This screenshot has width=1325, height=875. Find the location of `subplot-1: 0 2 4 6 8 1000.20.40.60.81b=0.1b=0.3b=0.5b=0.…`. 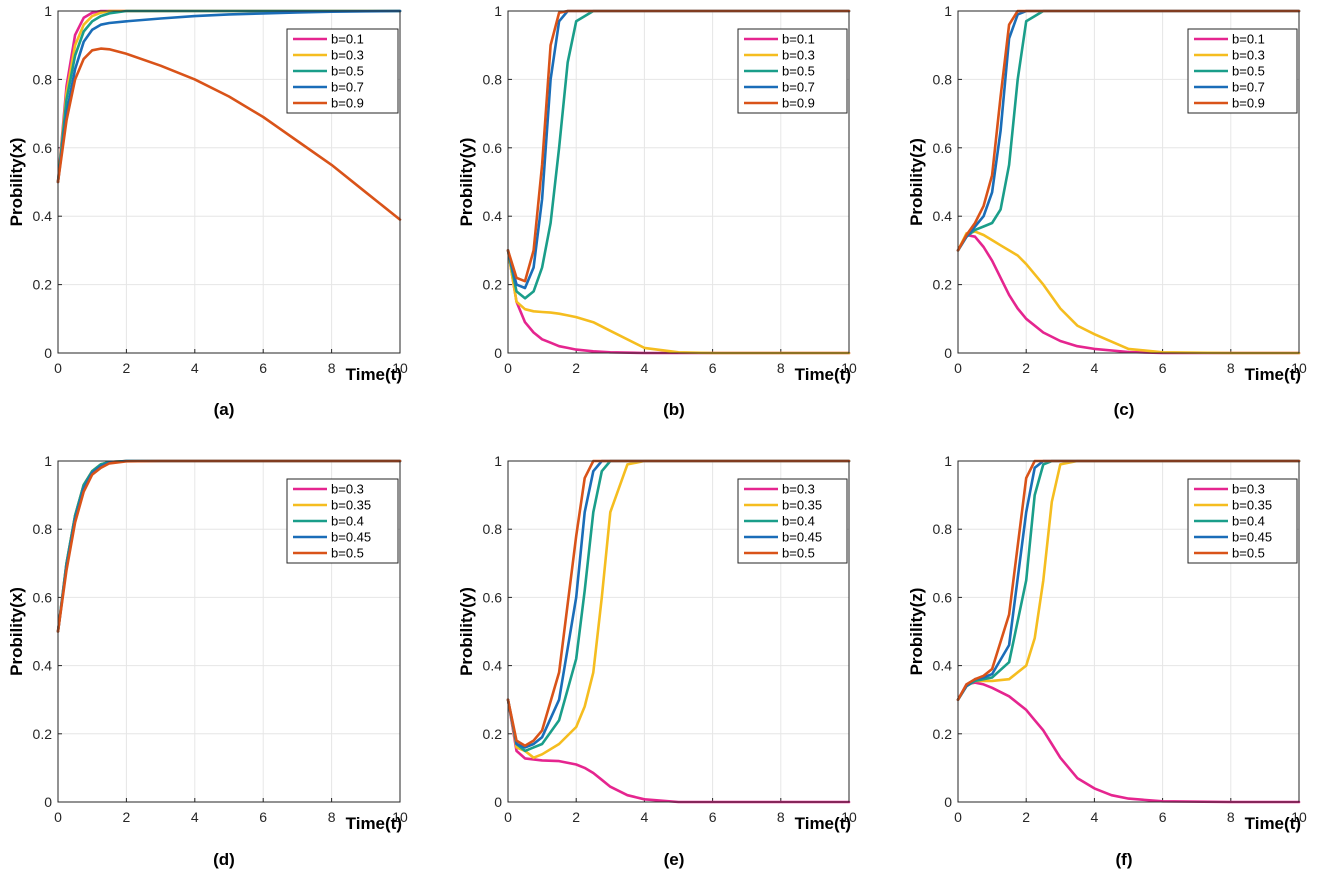

subplot-1: 0 2 4 6 8 1000.20.40.60.81b=0.1b=0.3b=0.5b=0.… is located at coordinates (207, 211).